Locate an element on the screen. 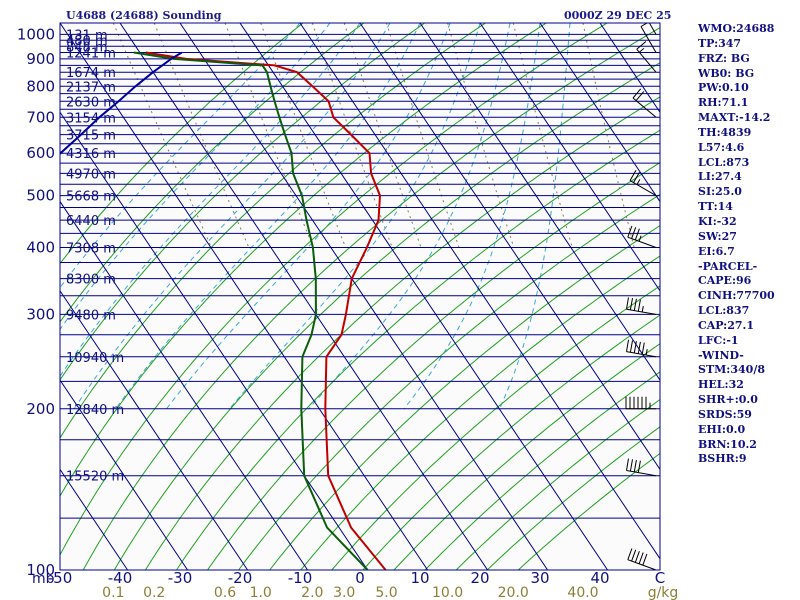 The image size is (800, 600). pressure-tick-label: 700 is located at coordinates (40, 117).